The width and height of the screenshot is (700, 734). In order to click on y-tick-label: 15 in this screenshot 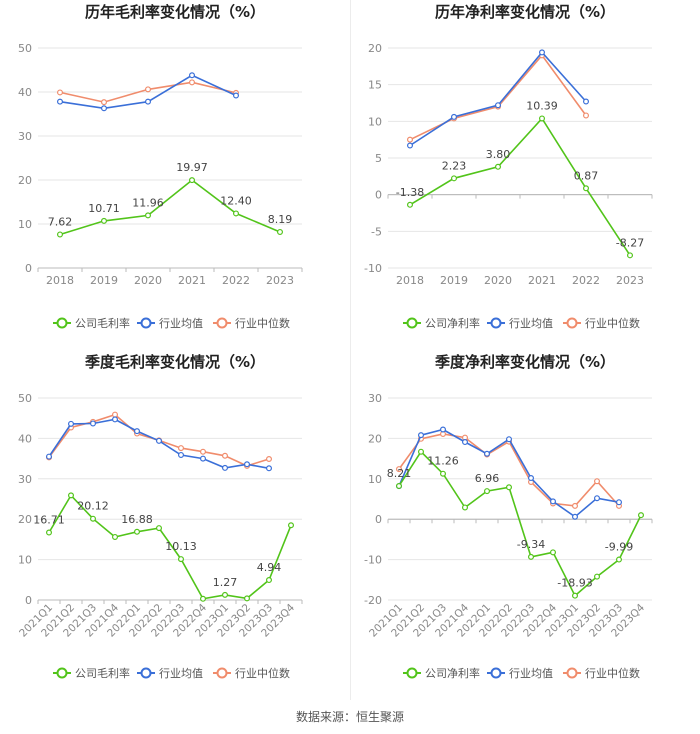, I will do `click(375, 85)`.